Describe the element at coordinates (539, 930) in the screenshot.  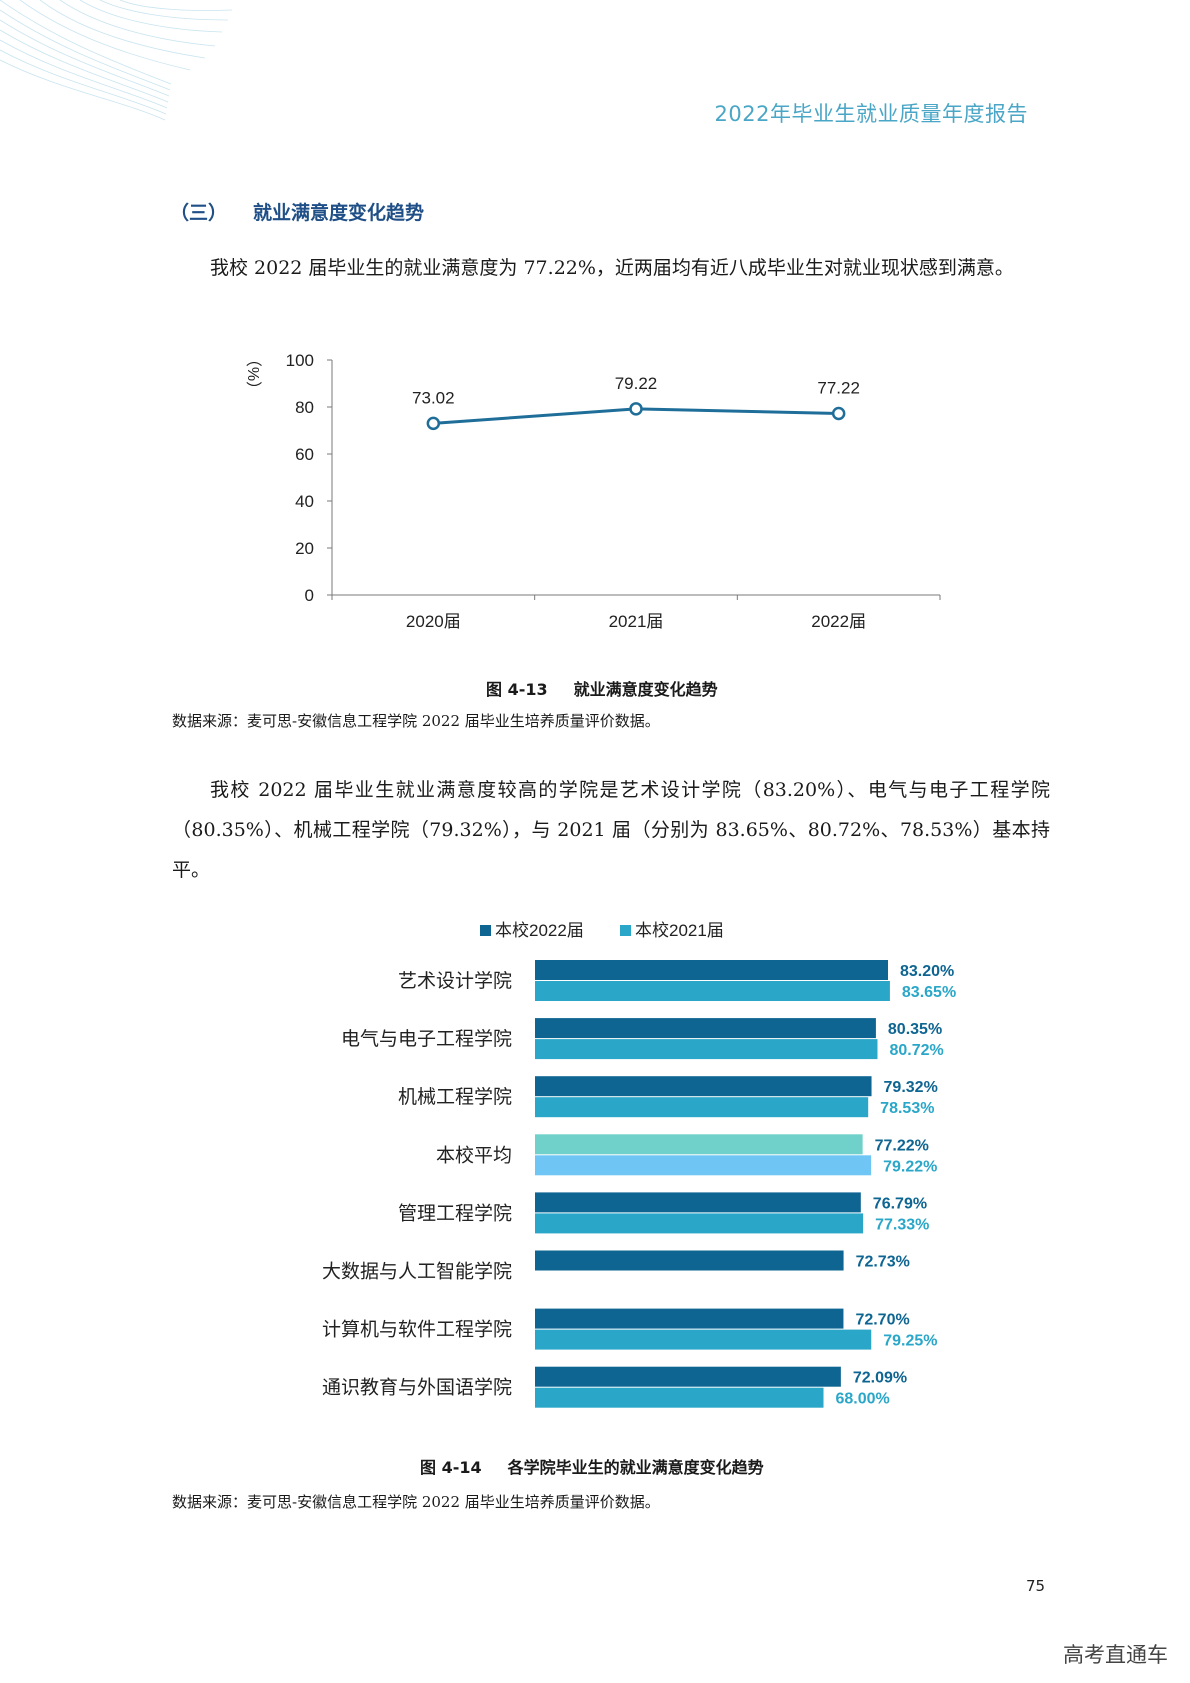
I see `legend-label: 本校2022届` at that location.